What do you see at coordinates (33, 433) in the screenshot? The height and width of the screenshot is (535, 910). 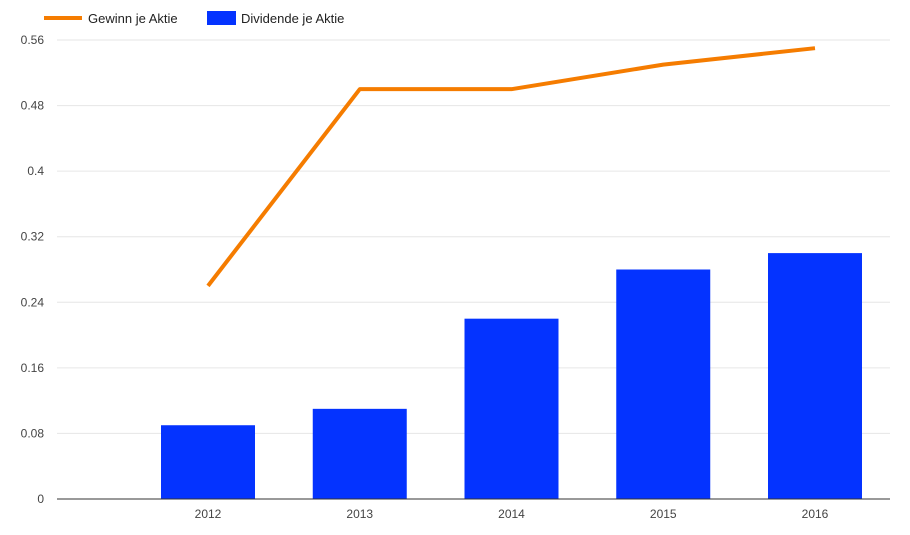 I see `y-tick-label: 0.08` at bounding box center [33, 433].